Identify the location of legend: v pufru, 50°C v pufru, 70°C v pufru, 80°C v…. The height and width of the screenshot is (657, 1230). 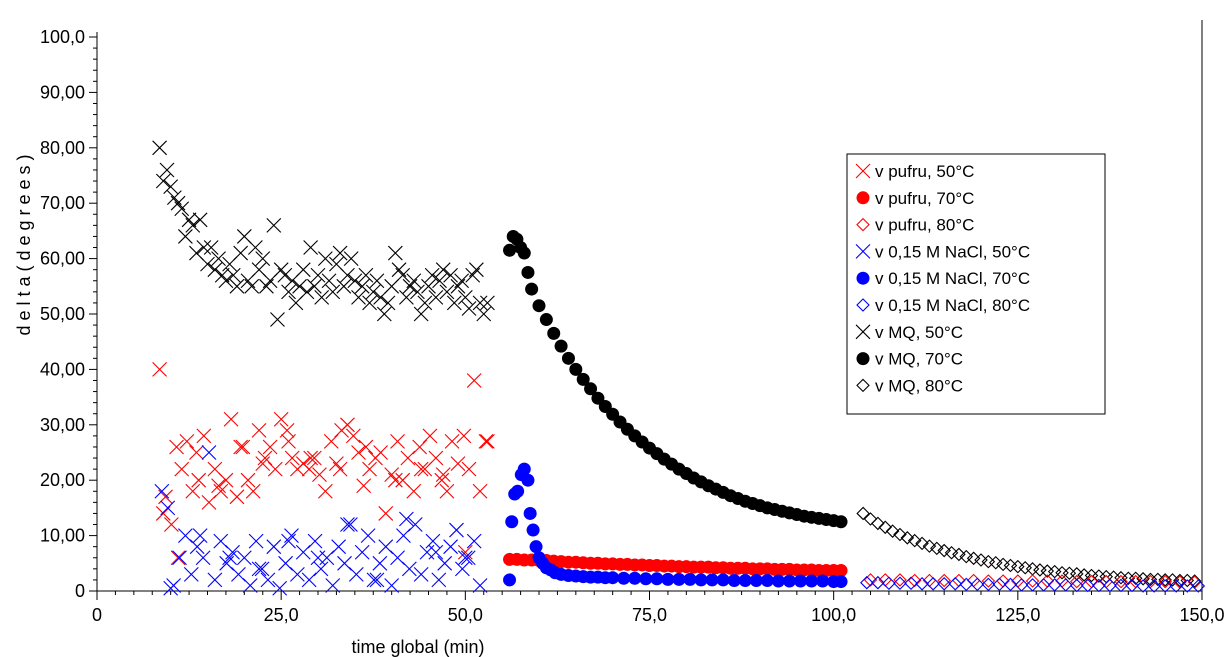
(976, 284).